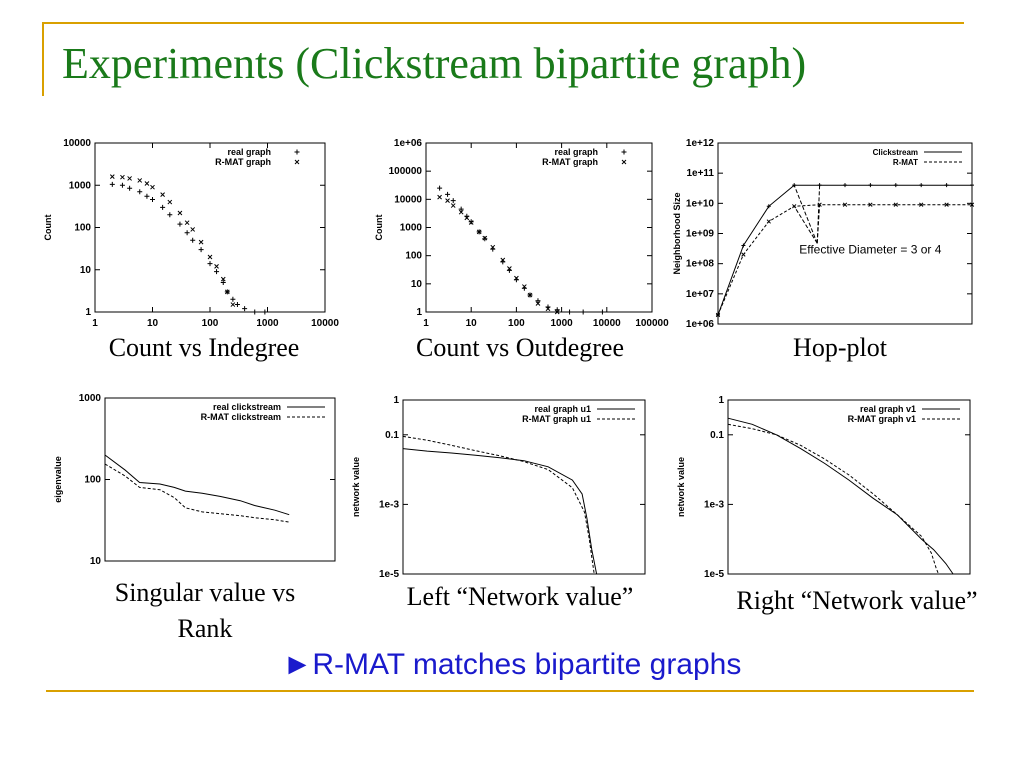 Image resolution: width=1024 pixels, height=768 pixels. Describe the element at coordinates (58, 479) in the screenshot. I see `y-axis-label: eigenvalue` at that location.